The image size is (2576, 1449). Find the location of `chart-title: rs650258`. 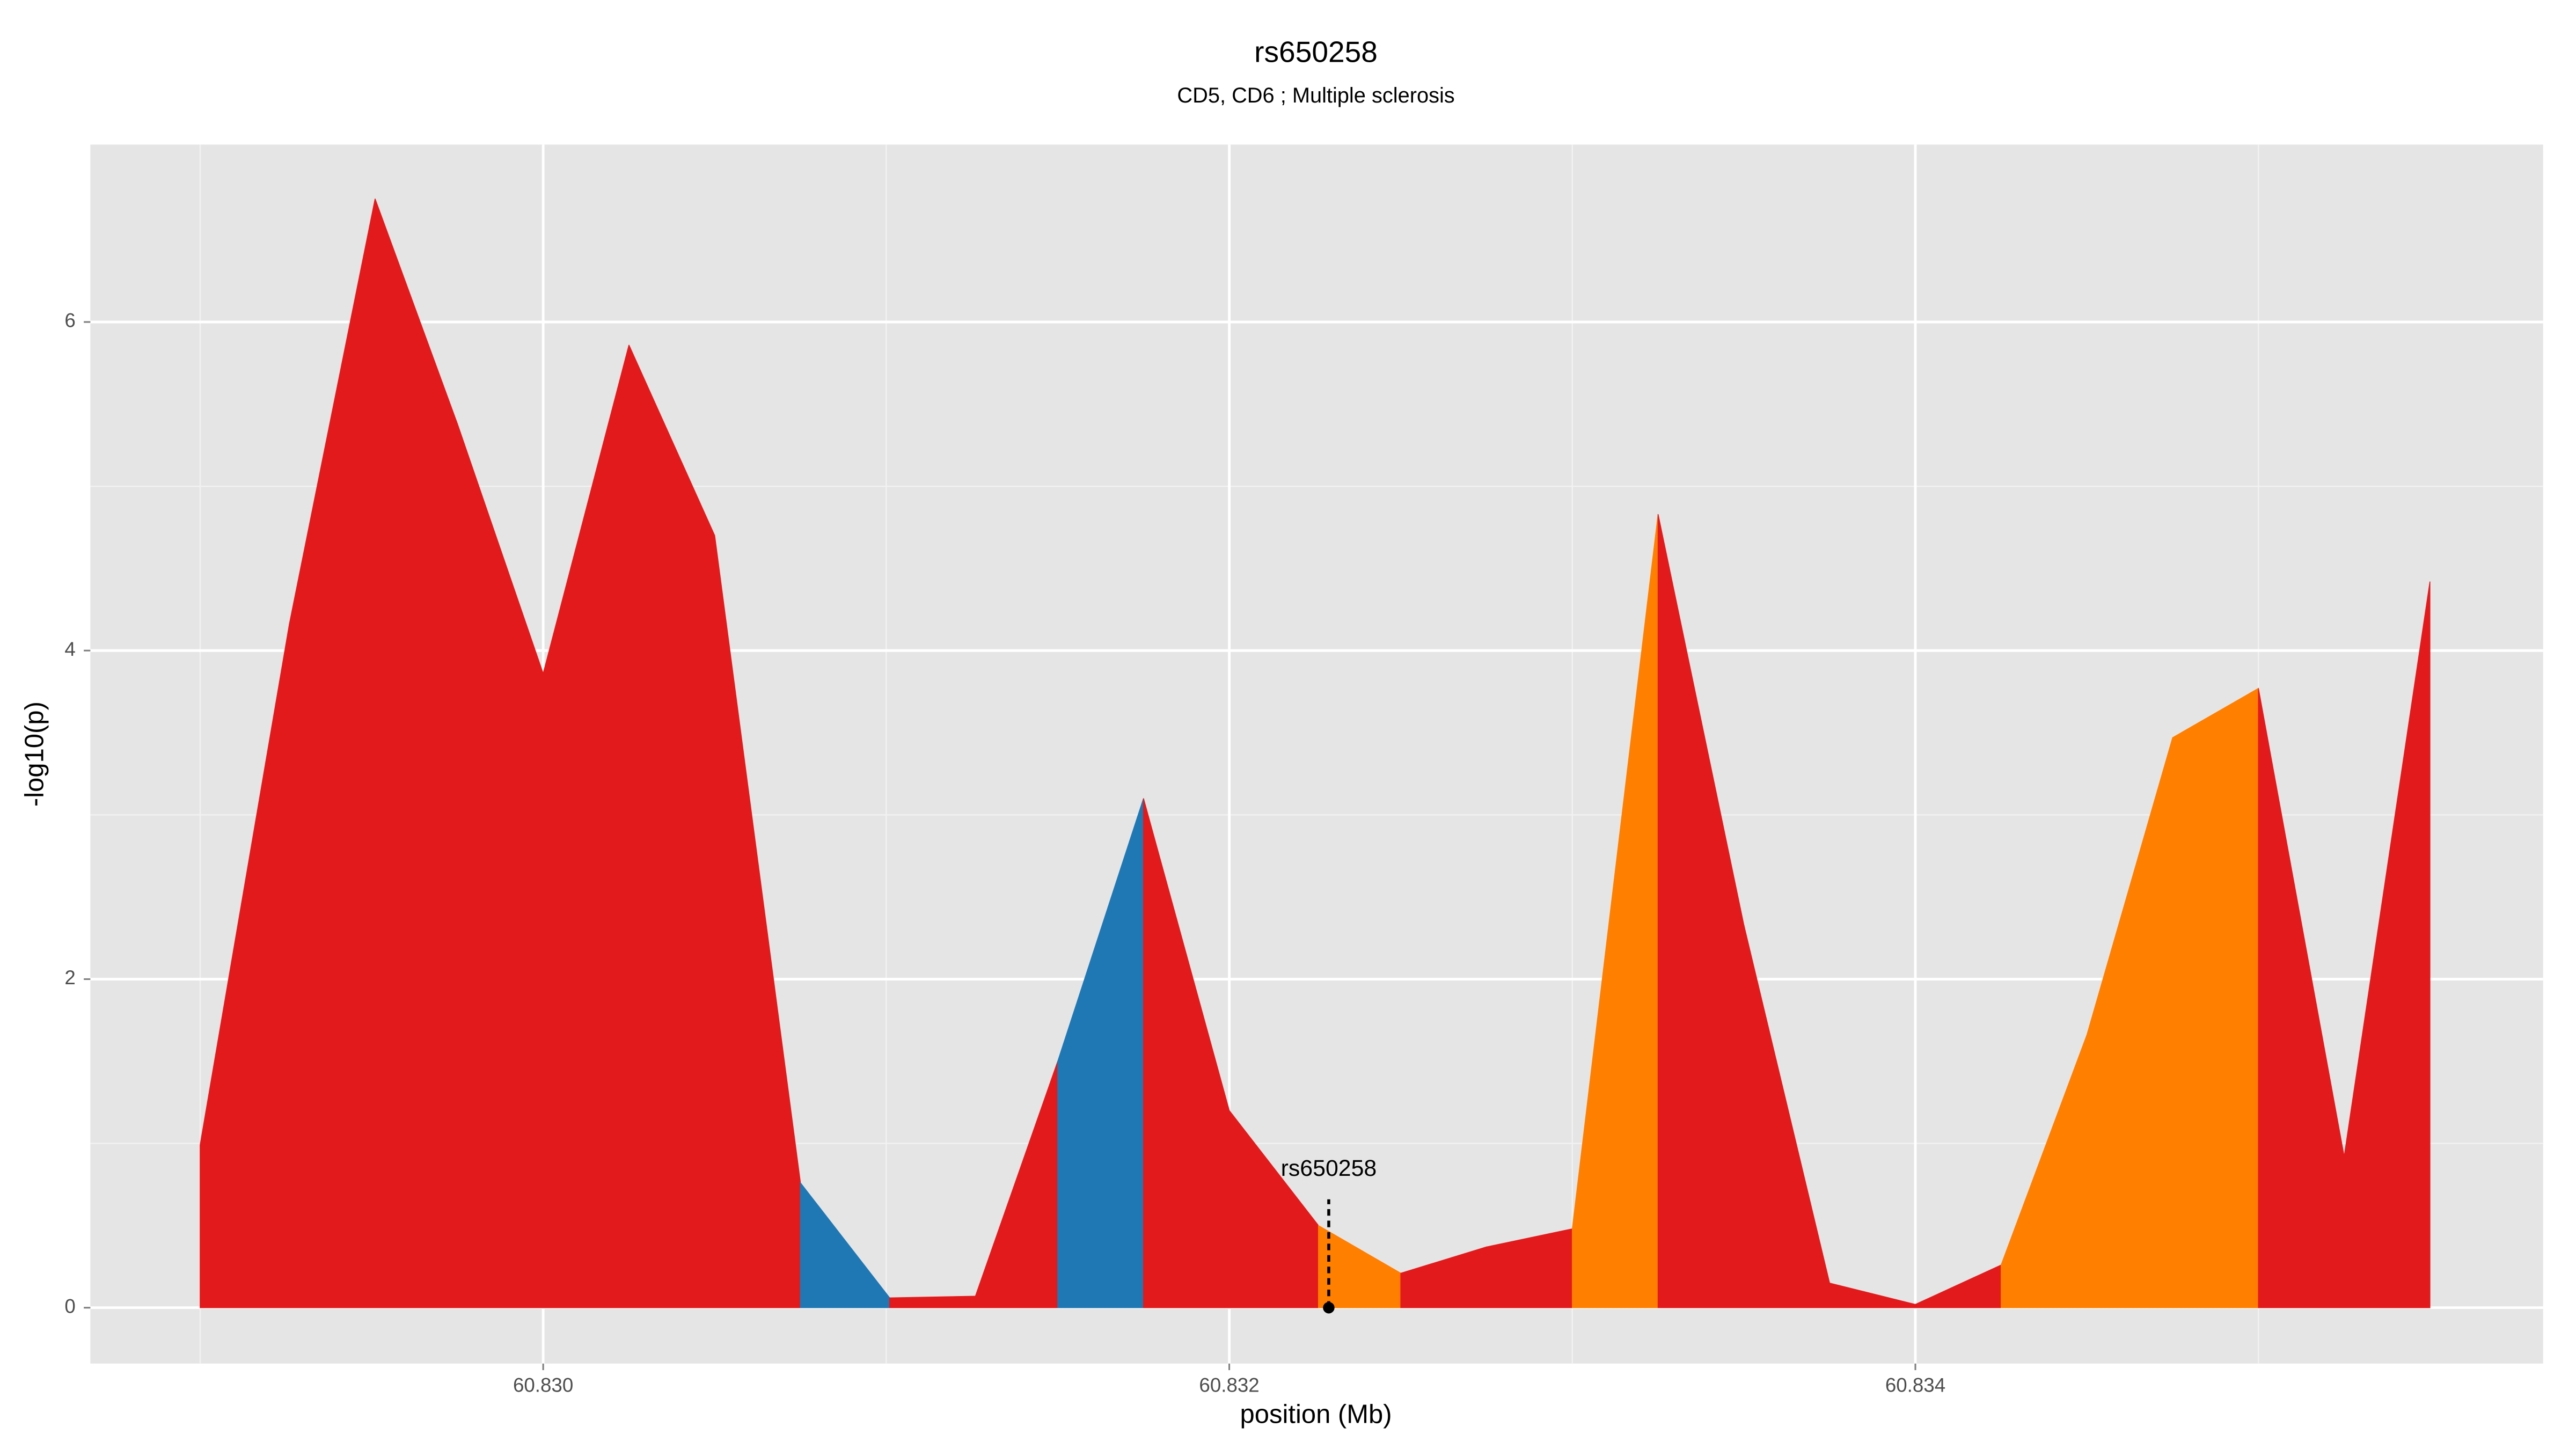

chart-title: rs650258 is located at coordinates (1316, 52).